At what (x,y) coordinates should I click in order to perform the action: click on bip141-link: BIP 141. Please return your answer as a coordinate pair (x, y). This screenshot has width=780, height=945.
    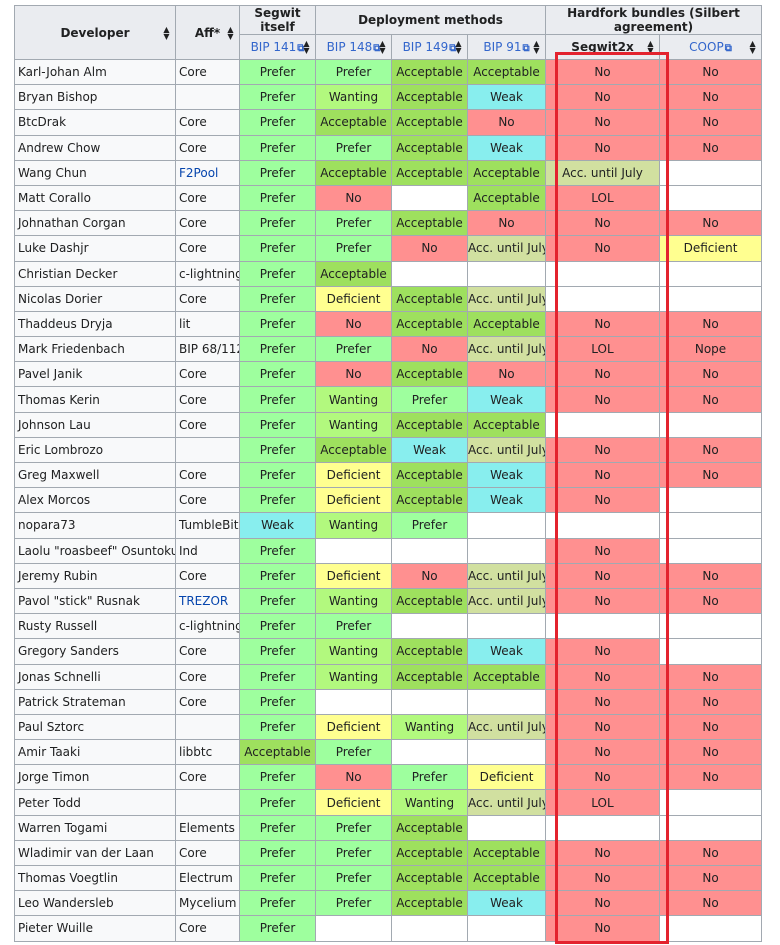
    Looking at the image, I should click on (273, 47).